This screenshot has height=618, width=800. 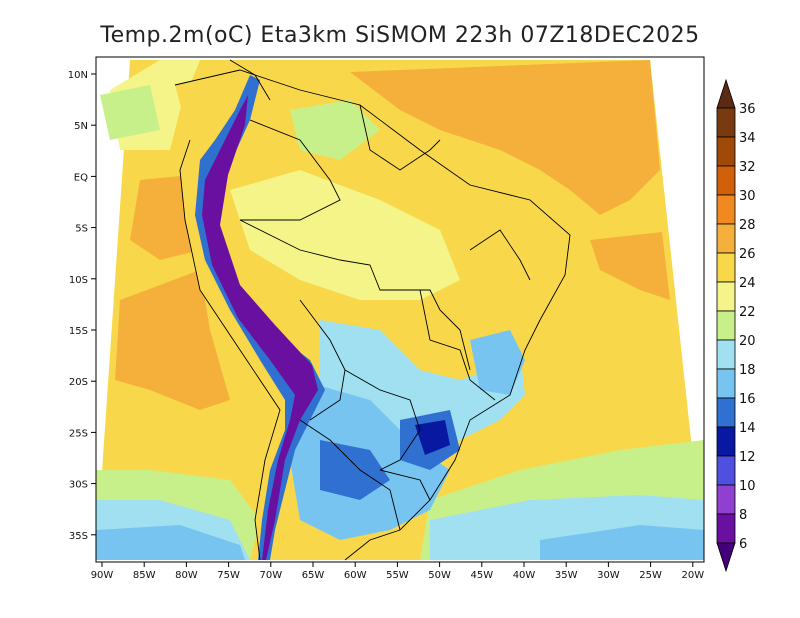 I want to click on guiana-highlands, so click(x=335, y=130).